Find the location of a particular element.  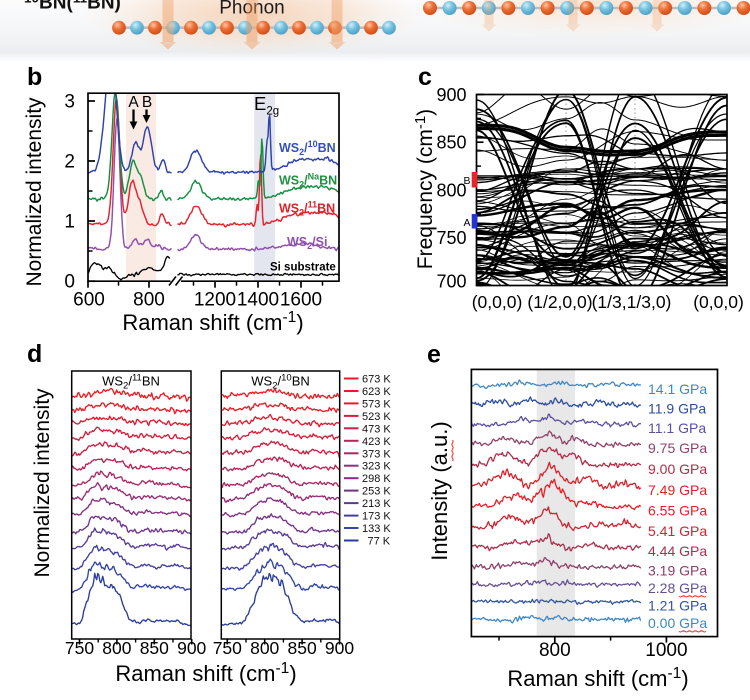

svg-text: 1200 is located at coordinates (215, 300).